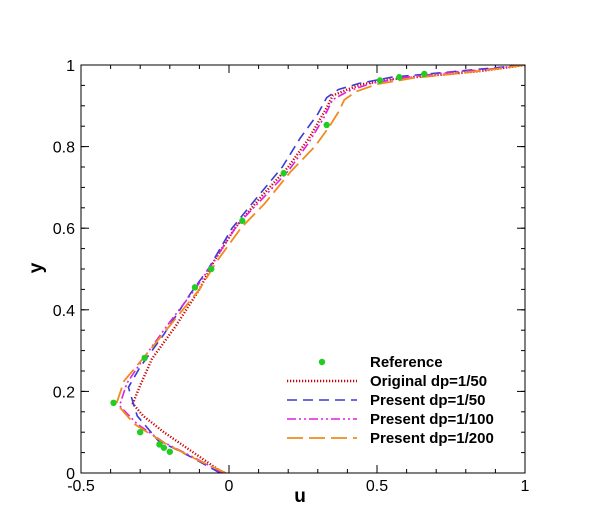 Image resolution: width=598 pixels, height=532 pixels. Describe the element at coordinates (70, 66) in the screenshot. I see `y-tick-label: 1` at that location.